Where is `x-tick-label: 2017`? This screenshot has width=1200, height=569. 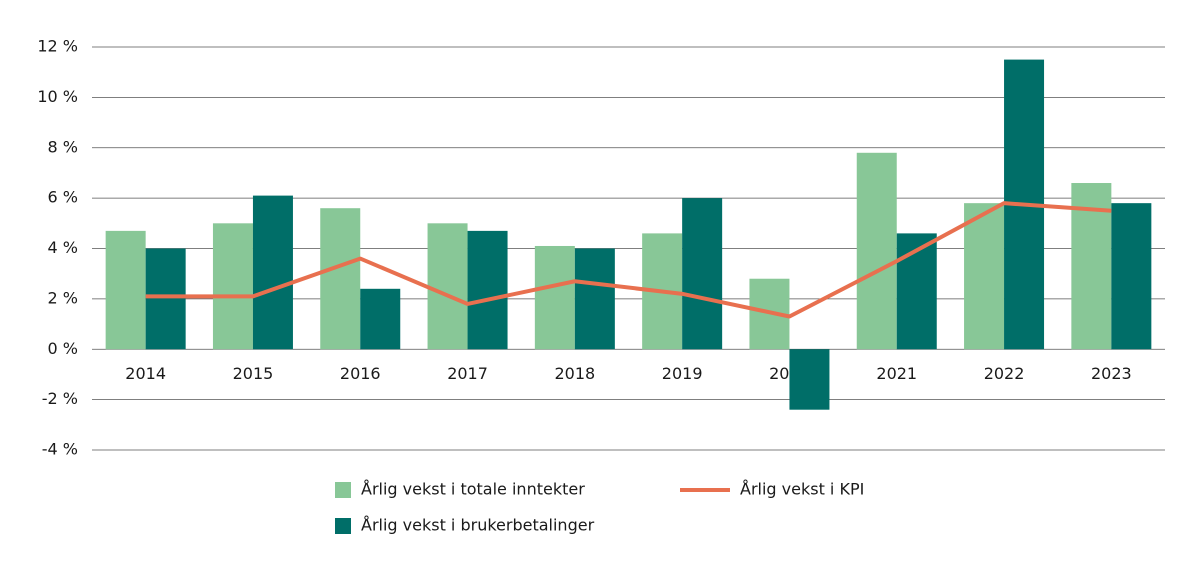 x-tick-label: 2017 is located at coordinates (467, 373).